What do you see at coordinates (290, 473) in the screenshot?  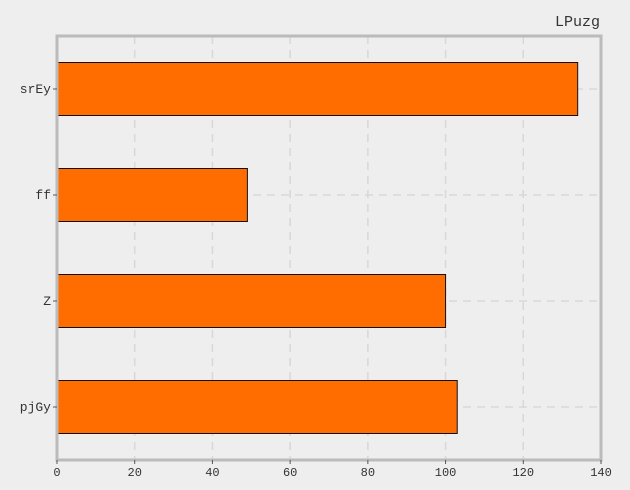 I see `x-tick-label: 60` at bounding box center [290, 473].